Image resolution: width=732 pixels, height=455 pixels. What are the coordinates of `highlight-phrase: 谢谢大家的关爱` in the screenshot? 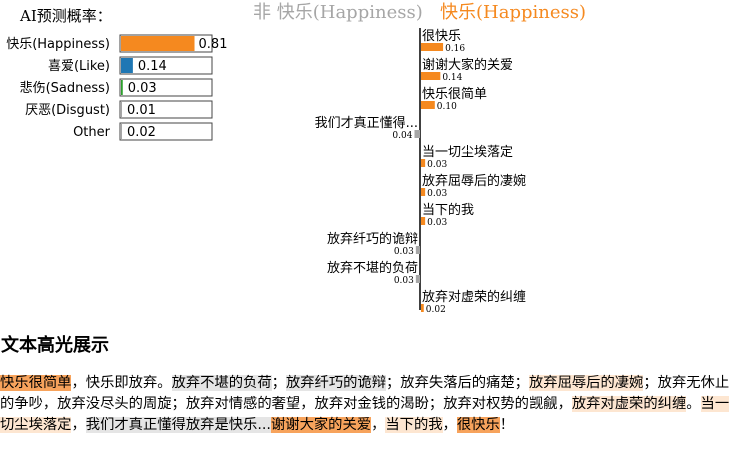 It's located at (321, 425).